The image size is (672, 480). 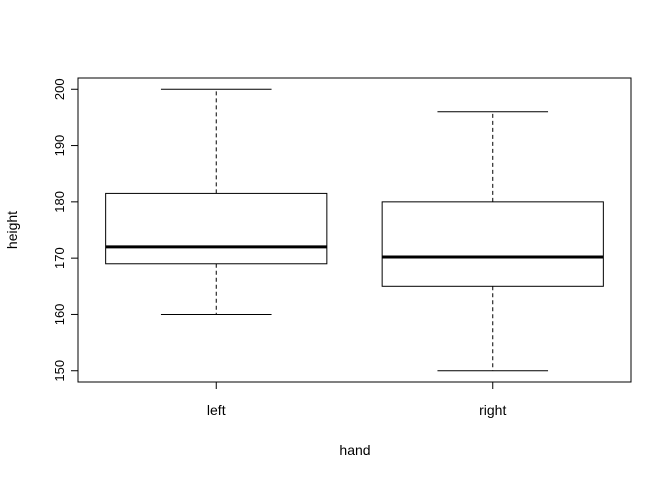 I want to click on x-tick-label: right, so click(x=492, y=410).